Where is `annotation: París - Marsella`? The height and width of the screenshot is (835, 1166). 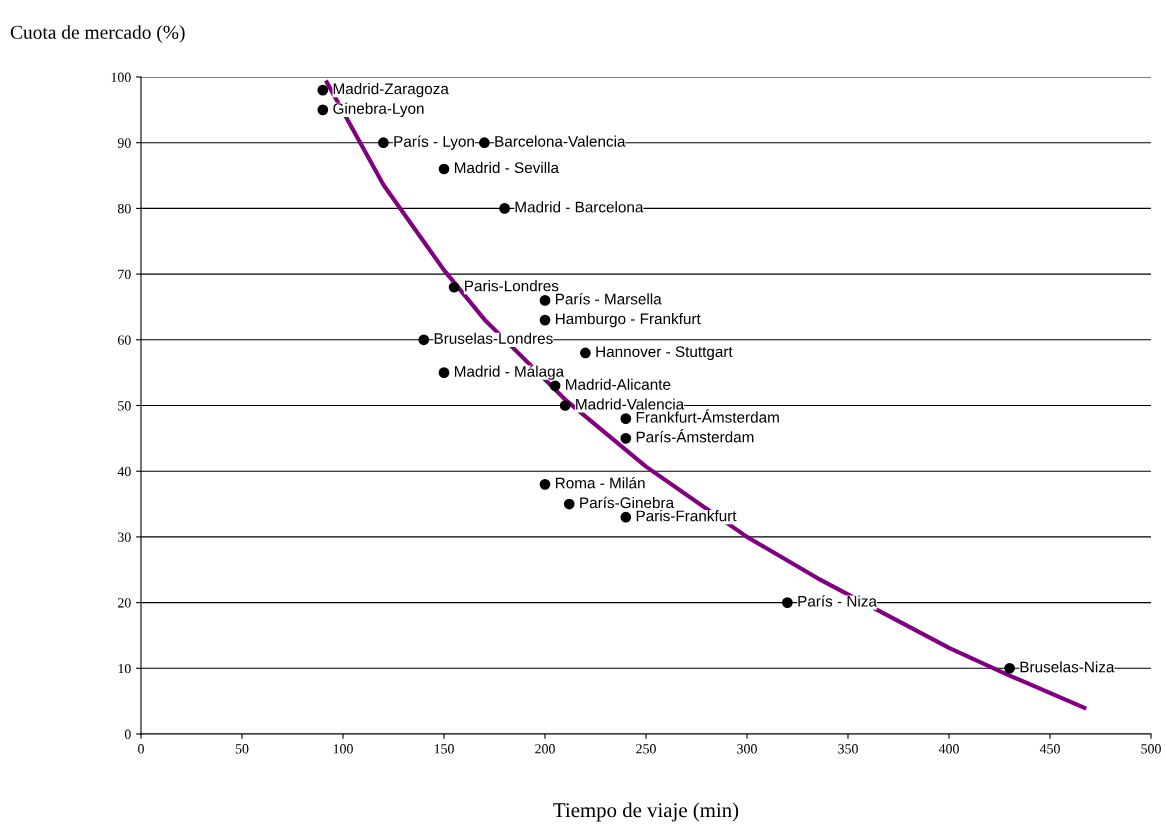
annotation: París - Marsella is located at coordinates (608, 299).